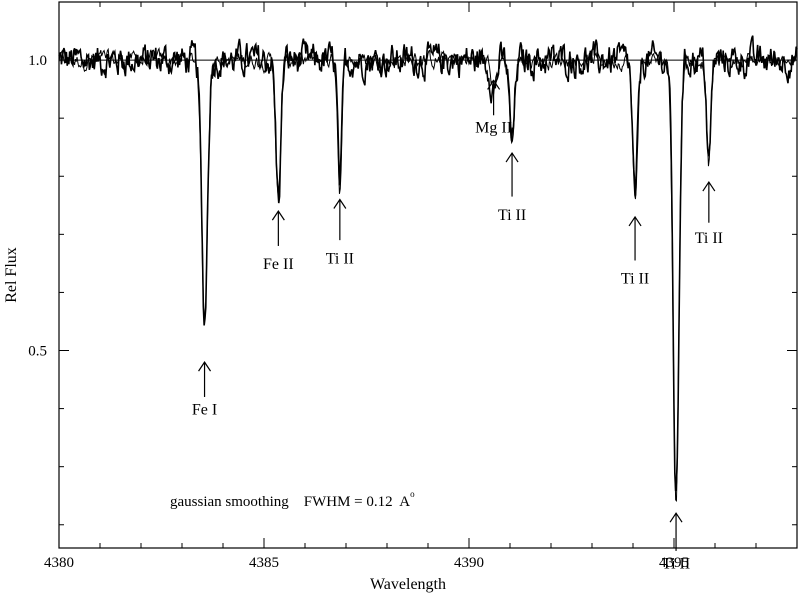  Describe the element at coordinates (264, 563) in the screenshot. I see `x-tick-label: 4385` at that location.